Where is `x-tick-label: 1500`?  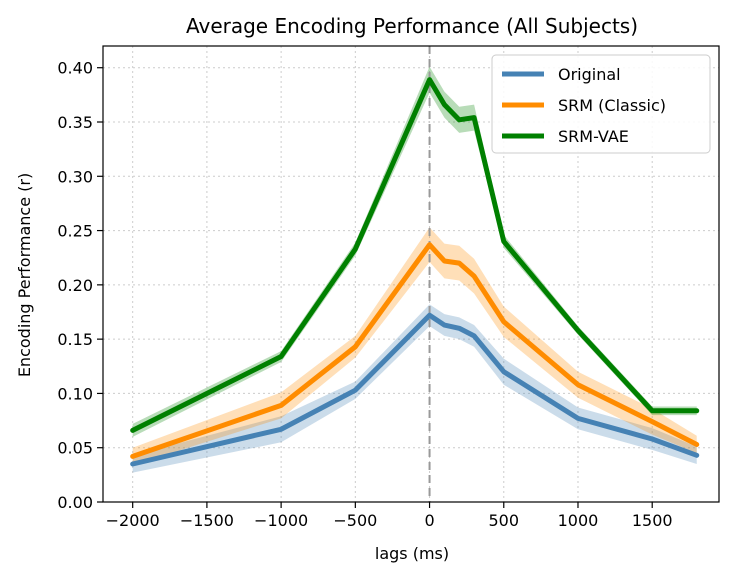
x-tick-label: 1500 is located at coordinates (652, 520).